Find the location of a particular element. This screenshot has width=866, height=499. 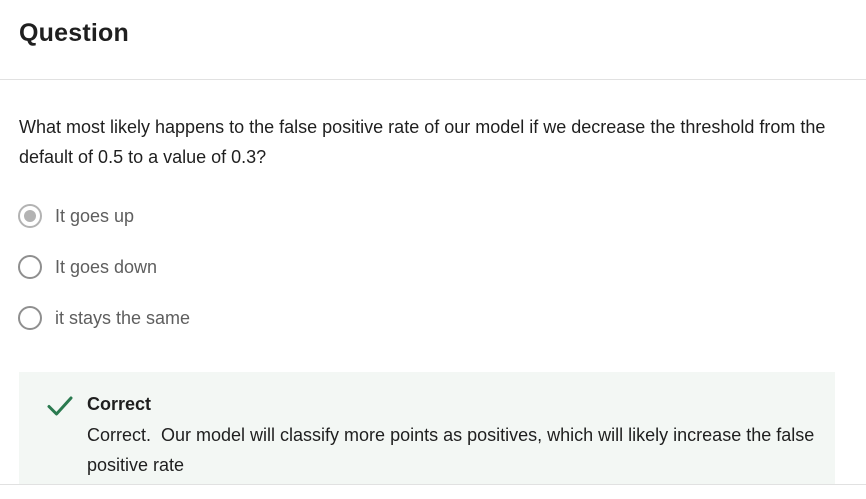

option-it-goes-down: It goes down is located at coordinates (104, 267).